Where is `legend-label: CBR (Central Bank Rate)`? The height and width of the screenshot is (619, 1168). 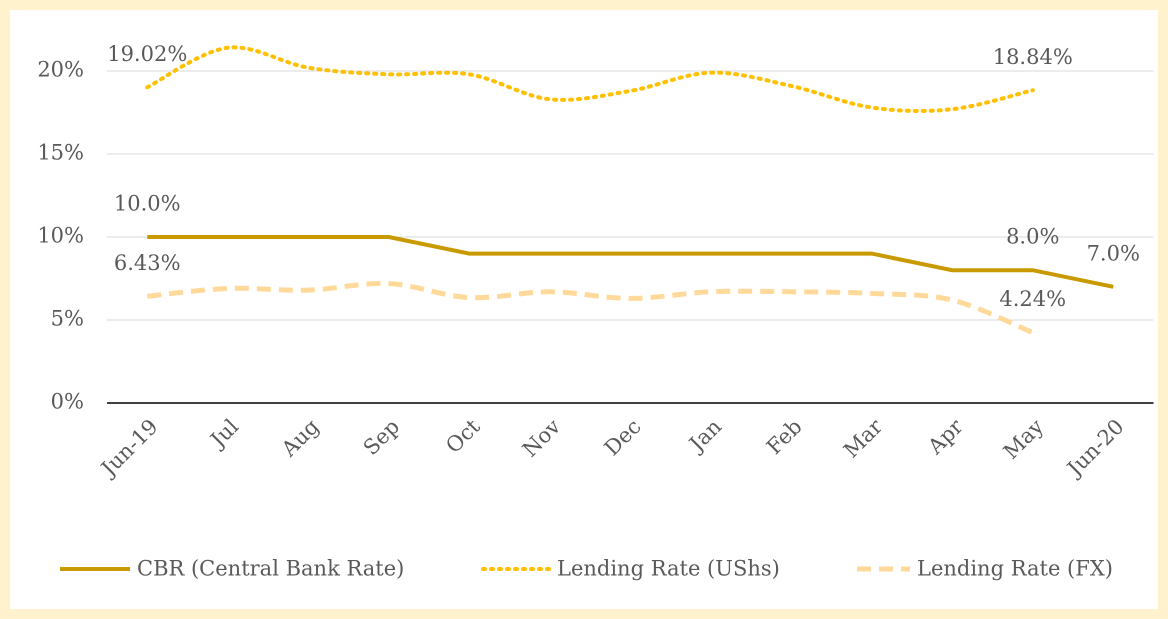 legend-label: CBR (Central Bank Rate) is located at coordinates (270, 569).